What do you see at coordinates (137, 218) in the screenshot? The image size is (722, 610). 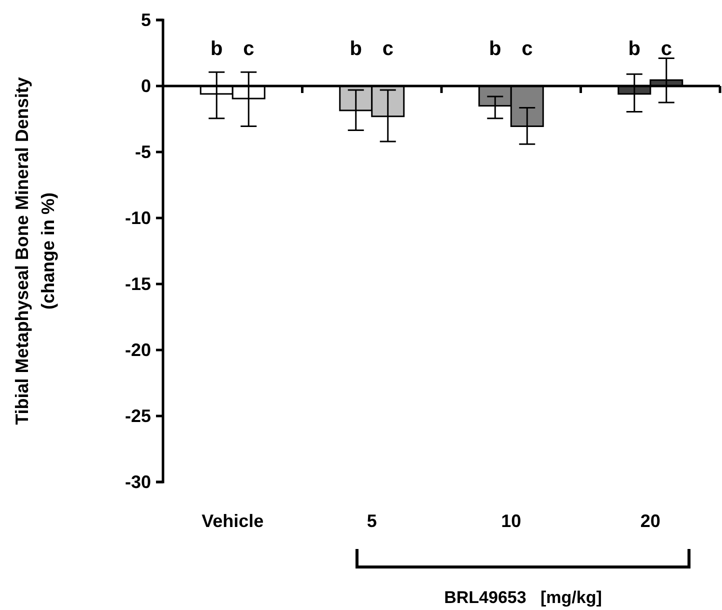 I see `y-tick-label: -10` at bounding box center [137, 218].